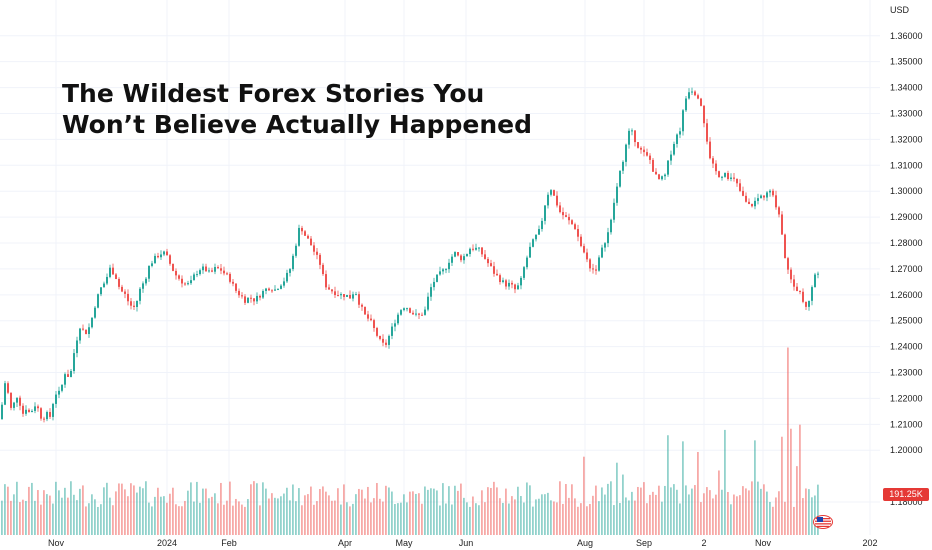 The image size is (932, 550). Describe the element at coordinates (900, 10) in the screenshot. I see `currency-label: USD` at that location.